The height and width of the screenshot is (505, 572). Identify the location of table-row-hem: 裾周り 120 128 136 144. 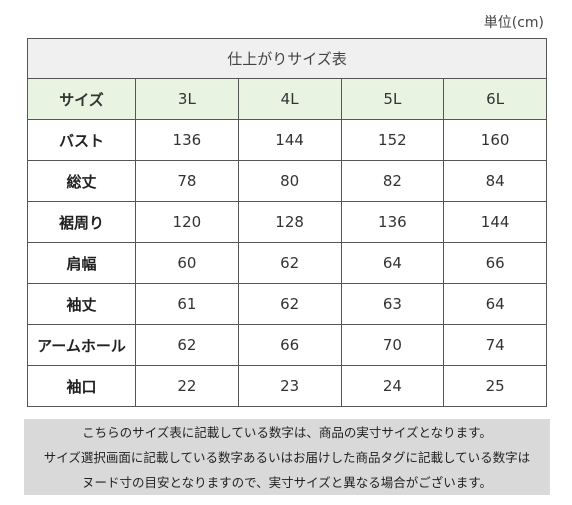
(287, 222).